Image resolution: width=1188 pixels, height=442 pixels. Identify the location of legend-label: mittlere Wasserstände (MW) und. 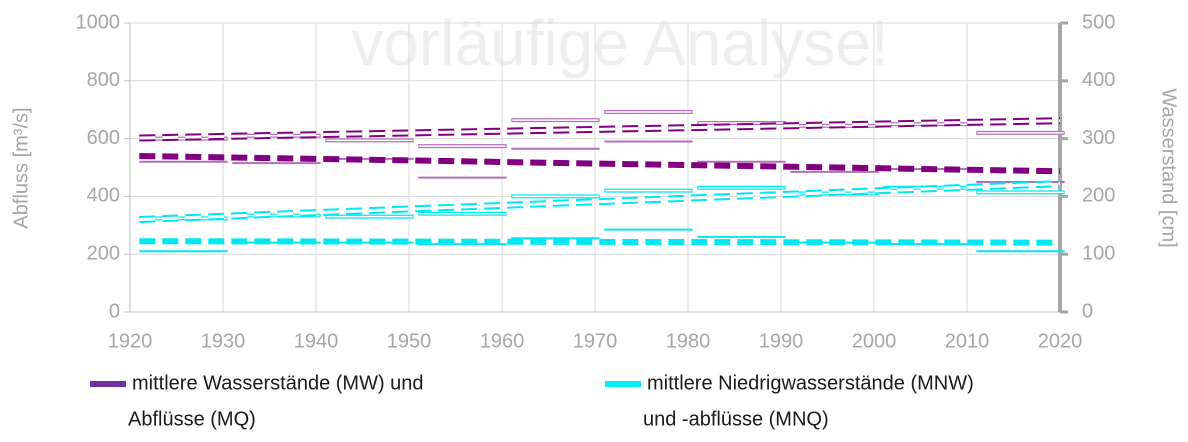
(278, 383).